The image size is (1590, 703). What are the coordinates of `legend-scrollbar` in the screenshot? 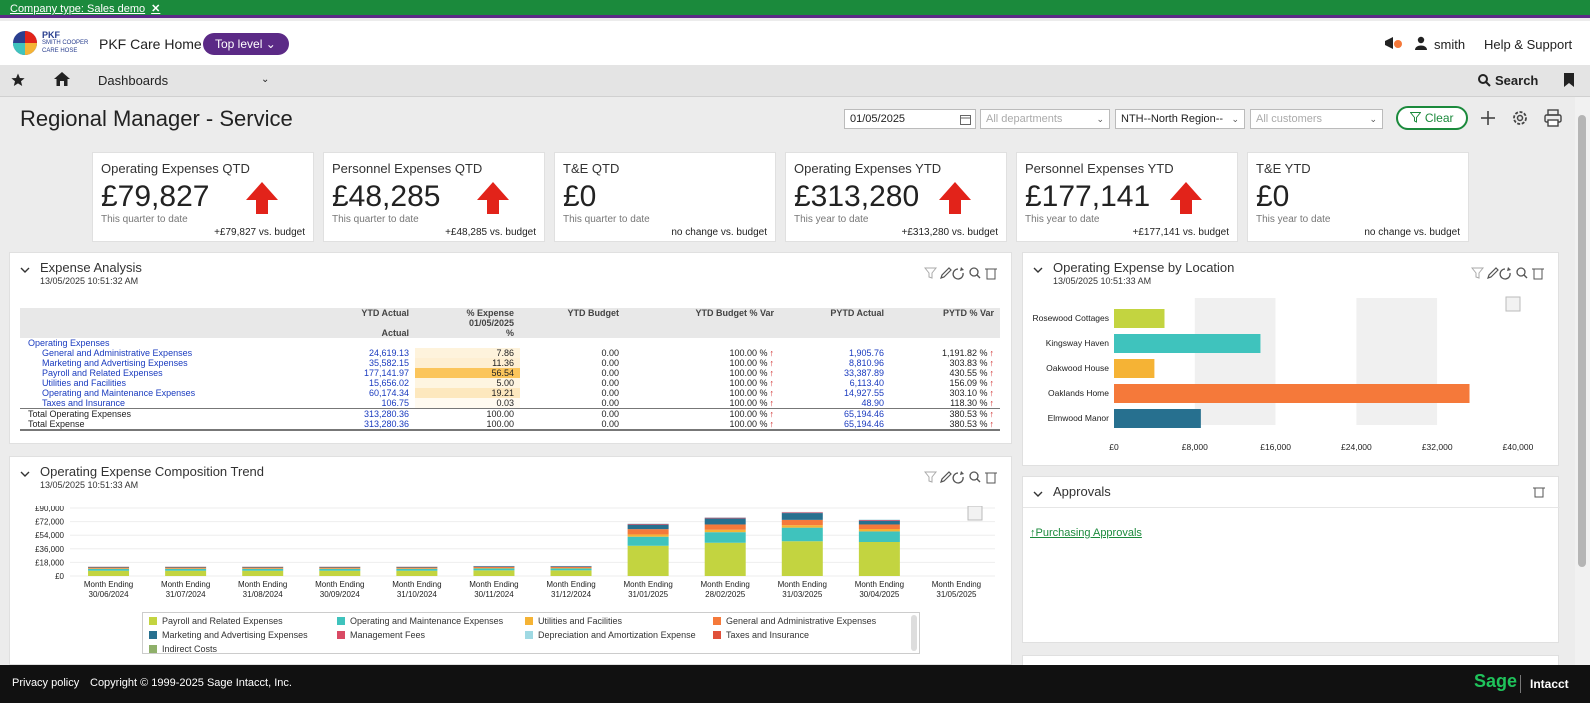 It's located at (914, 633).